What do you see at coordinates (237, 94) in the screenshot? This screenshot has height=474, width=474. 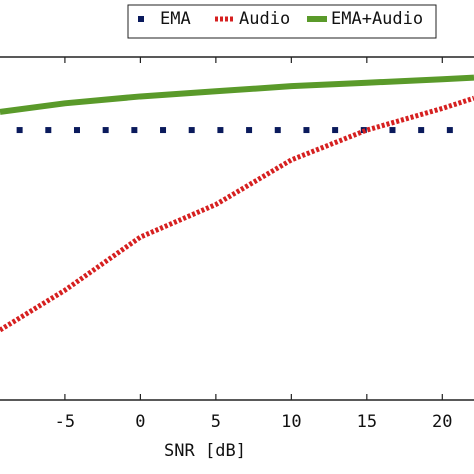 I see `series-line` at bounding box center [237, 94].